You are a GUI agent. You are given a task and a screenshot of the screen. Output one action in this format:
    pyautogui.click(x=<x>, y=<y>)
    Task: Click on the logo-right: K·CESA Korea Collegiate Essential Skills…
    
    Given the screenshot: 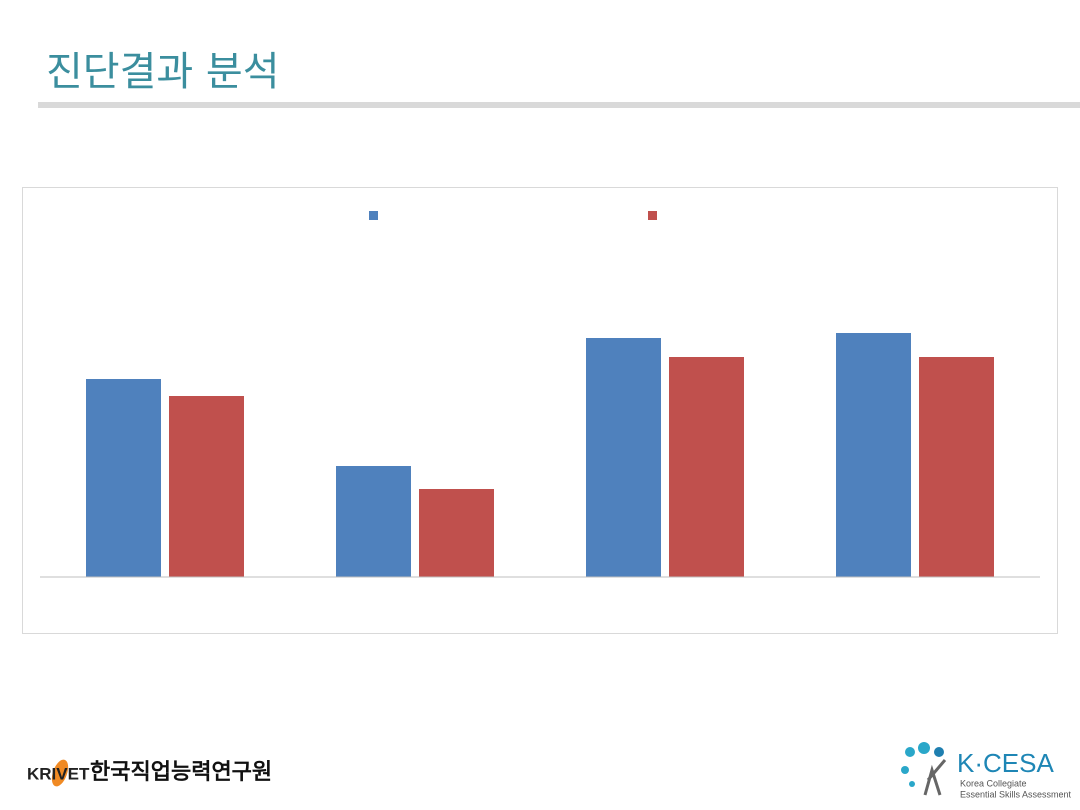 What is the action you would take?
    pyautogui.click(x=986, y=770)
    